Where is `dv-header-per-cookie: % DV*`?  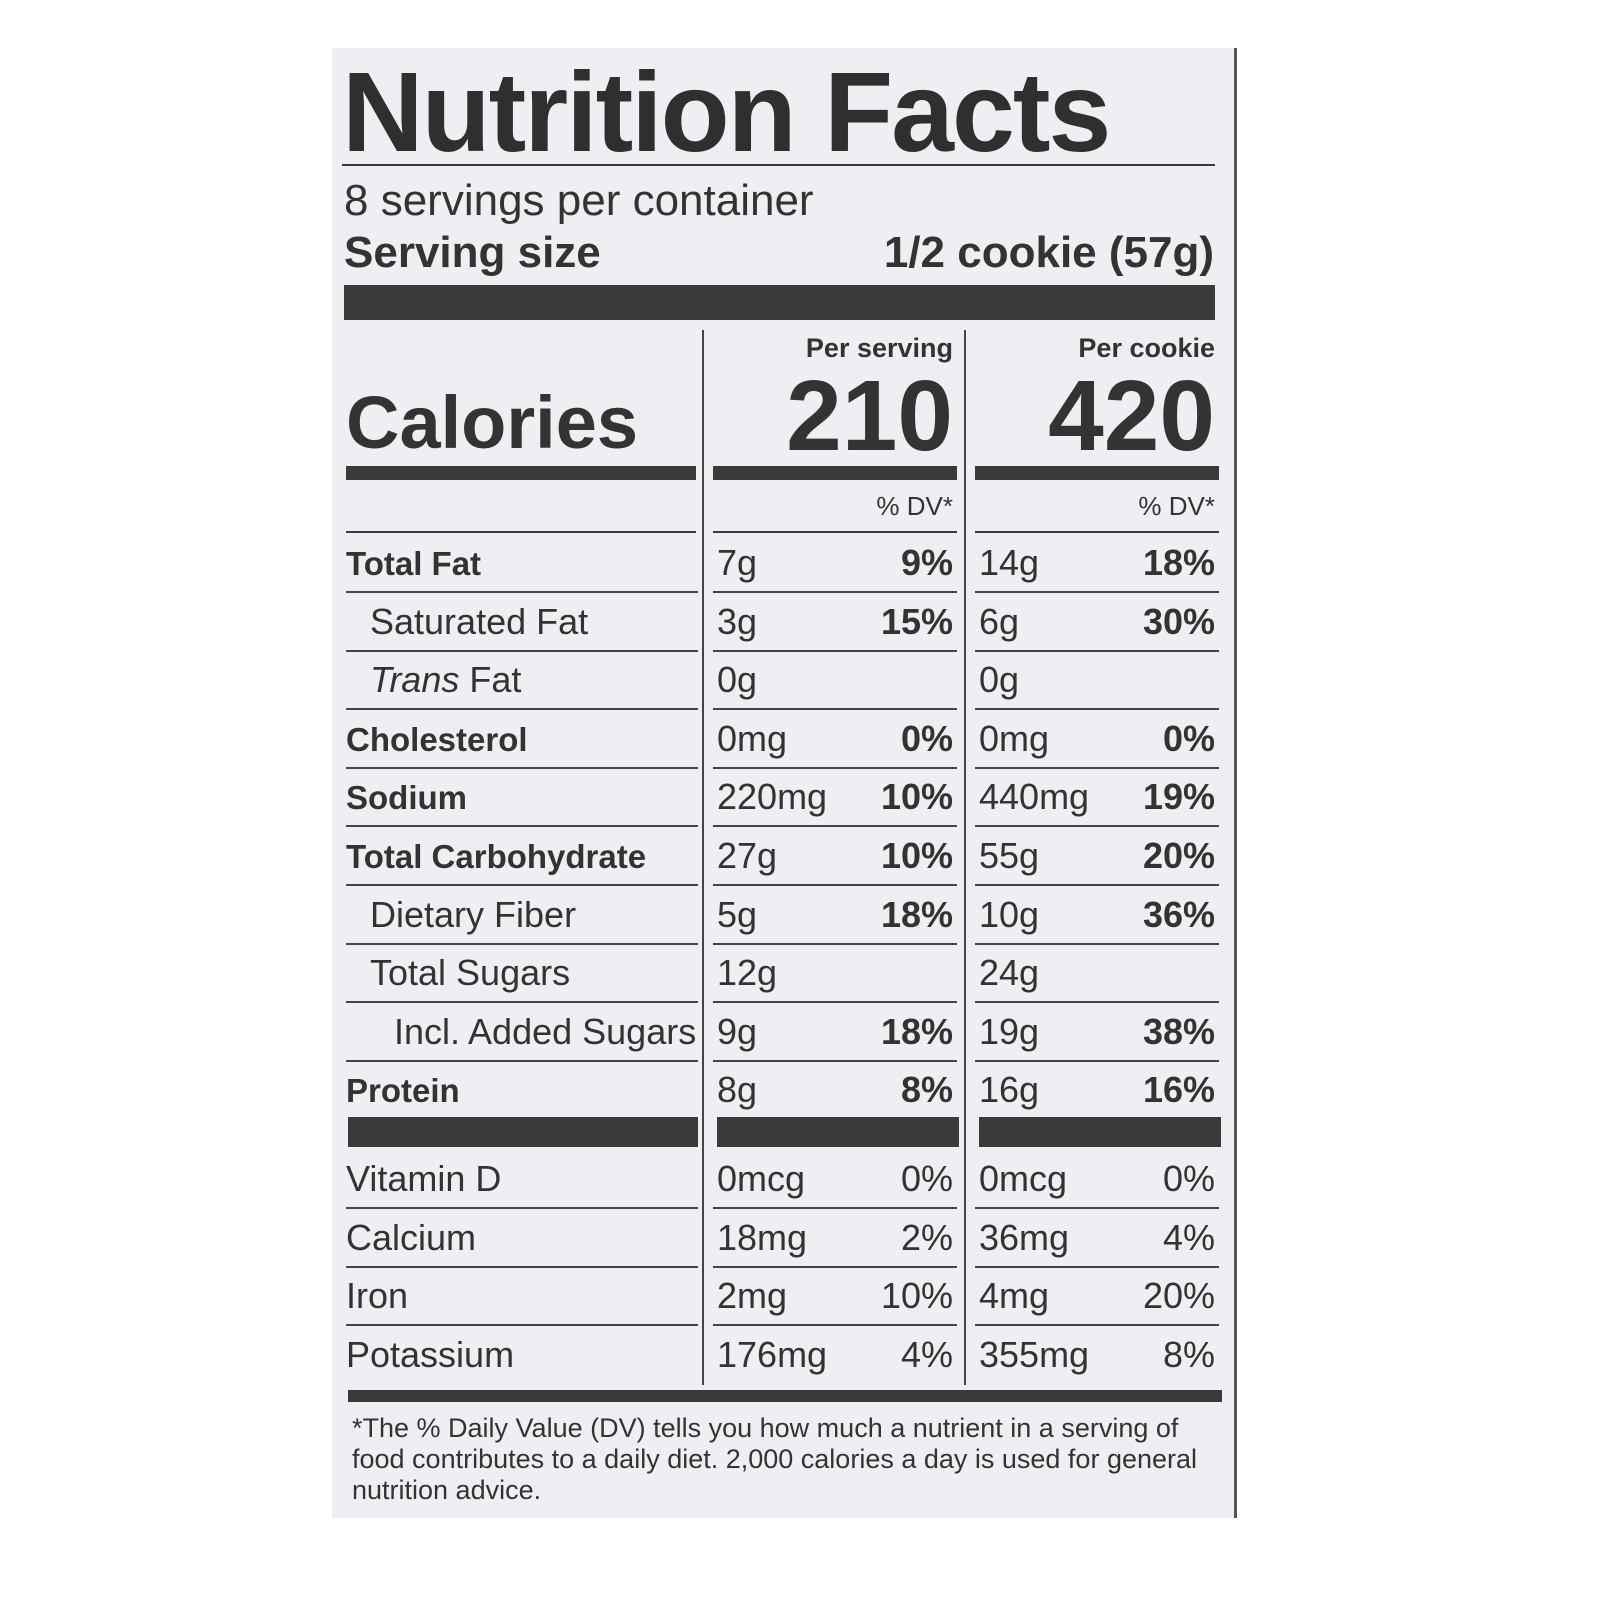
dv-header-per-cookie: % DV* is located at coordinates (1176, 506).